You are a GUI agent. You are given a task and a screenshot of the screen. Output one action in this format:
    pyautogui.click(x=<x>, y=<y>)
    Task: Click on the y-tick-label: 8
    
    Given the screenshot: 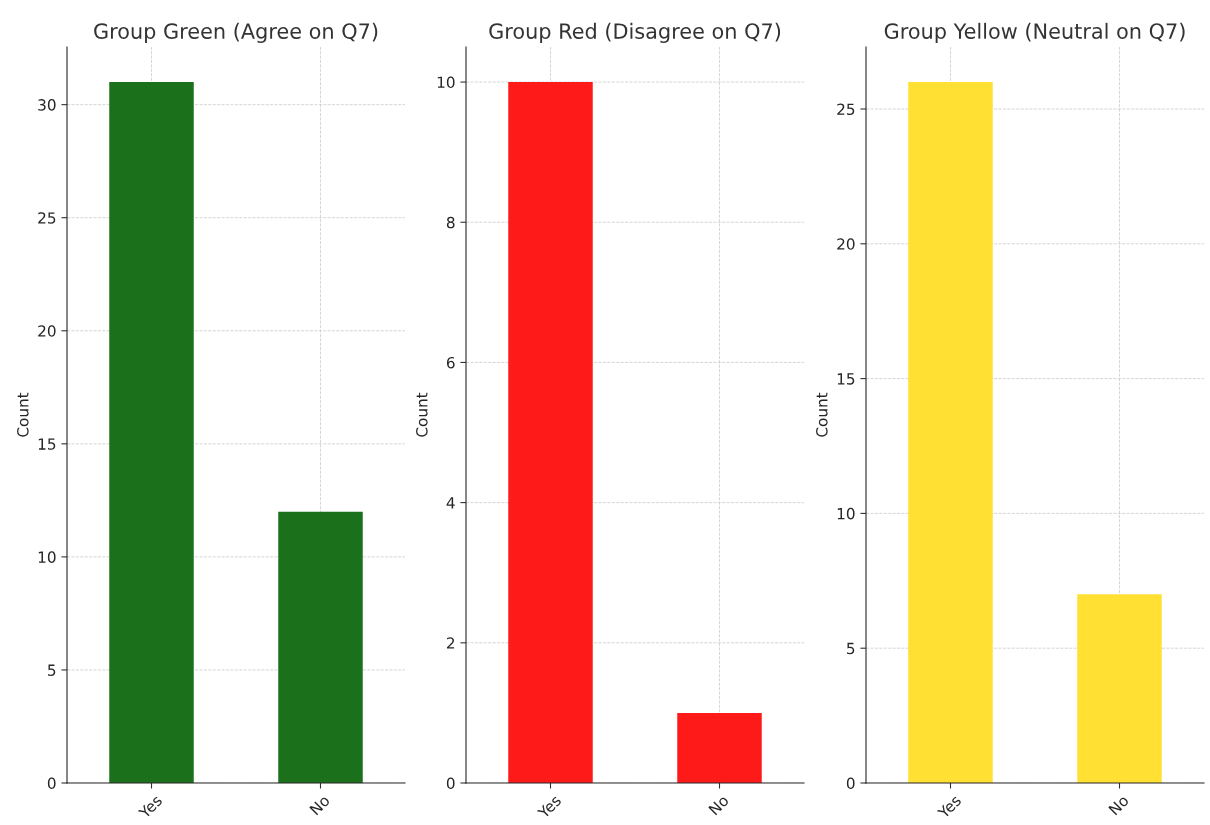 What is the action you would take?
    pyautogui.click(x=450, y=222)
    